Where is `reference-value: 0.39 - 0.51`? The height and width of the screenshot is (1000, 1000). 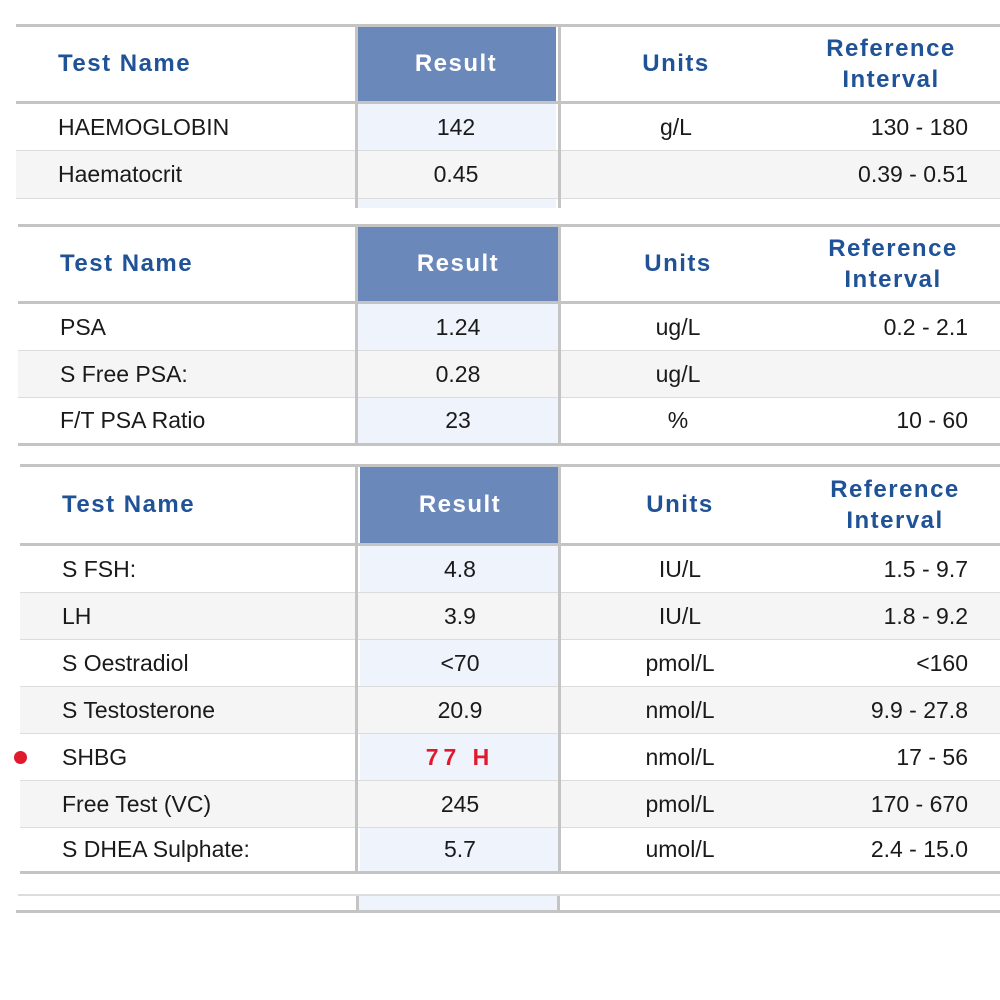
reference-value: 0.39 - 0.51 is located at coordinates (913, 174).